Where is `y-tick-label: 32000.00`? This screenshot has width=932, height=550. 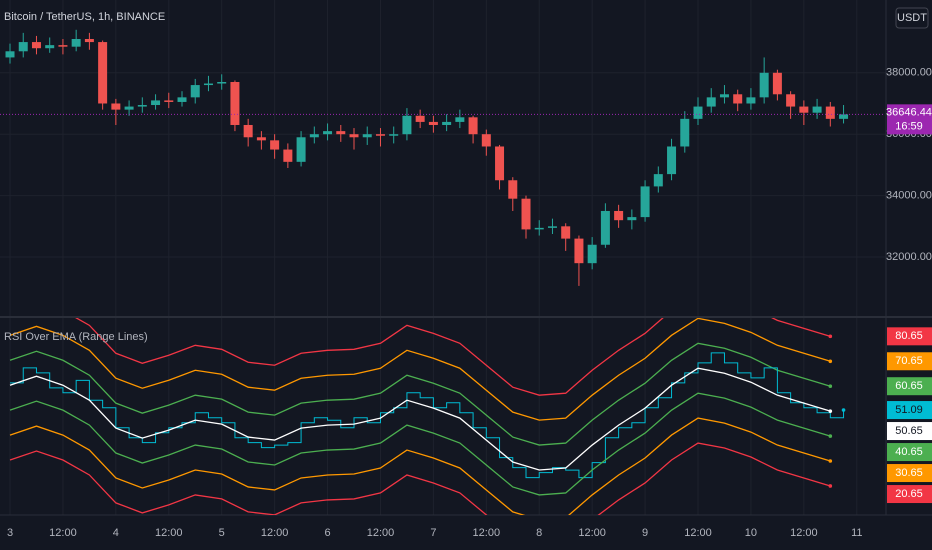
y-tick-label: 32000.00 is located at coordinates (909, 257).